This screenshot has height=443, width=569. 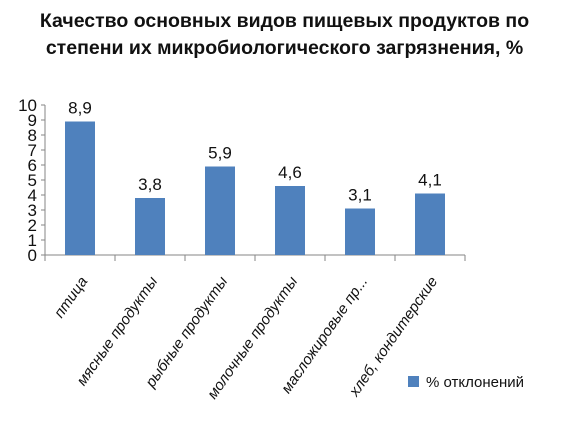 I want to click on category-label: птица, so click(x=71, y=298).